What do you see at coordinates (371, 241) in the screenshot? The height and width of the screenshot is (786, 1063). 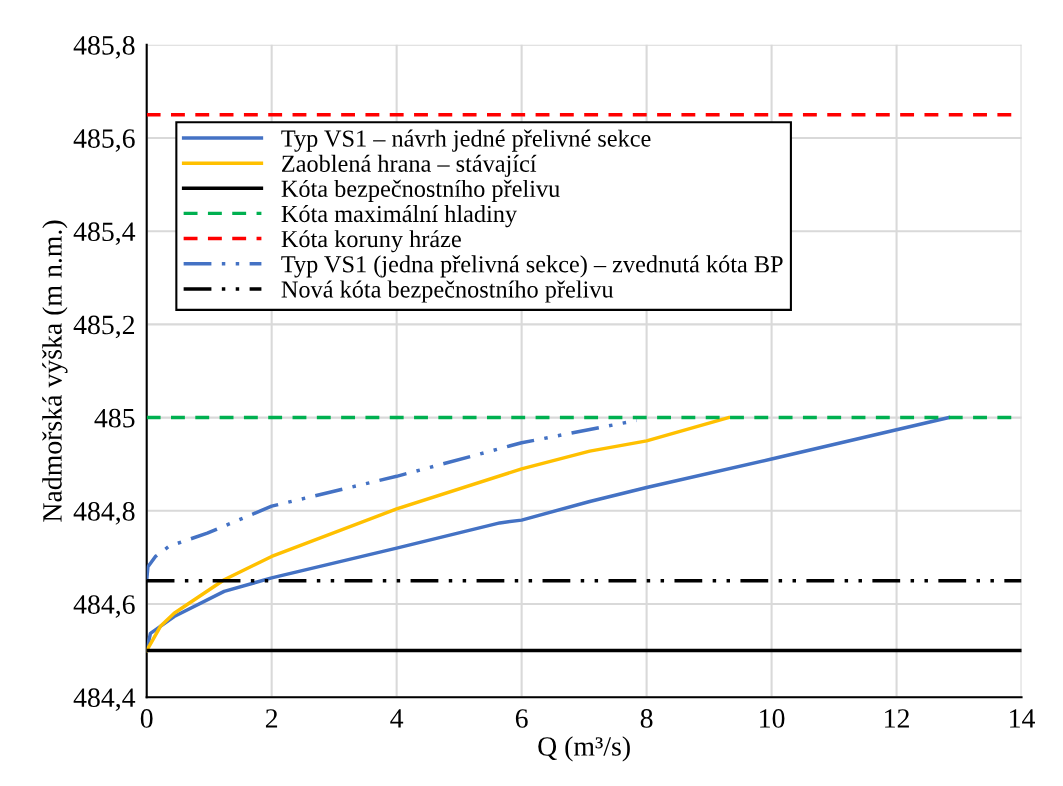 I see `legend-label: Kóta koruny hráze` at bounding box center [371, 241].